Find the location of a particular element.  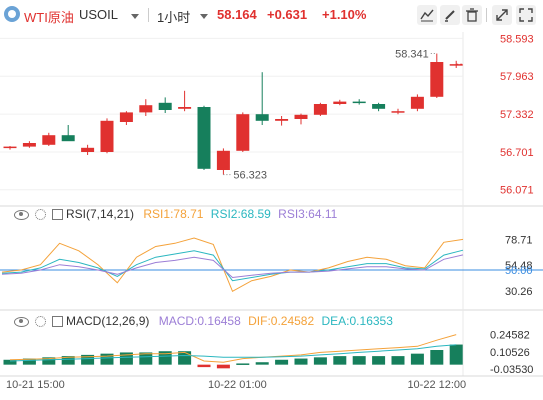

x-axis-labels: 10-21 15:00 10-22 01:00 10-22 12:00 is located at coordinates (236, 385).